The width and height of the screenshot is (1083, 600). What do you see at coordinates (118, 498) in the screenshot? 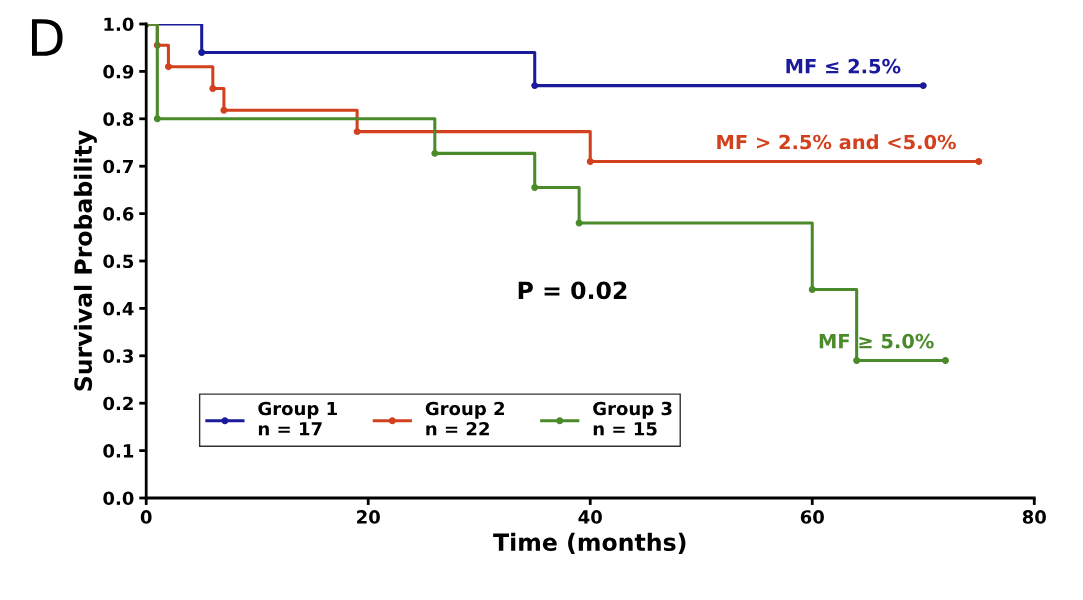
I see `y-tick-label: 0.0` at bounding box center [118, 498].